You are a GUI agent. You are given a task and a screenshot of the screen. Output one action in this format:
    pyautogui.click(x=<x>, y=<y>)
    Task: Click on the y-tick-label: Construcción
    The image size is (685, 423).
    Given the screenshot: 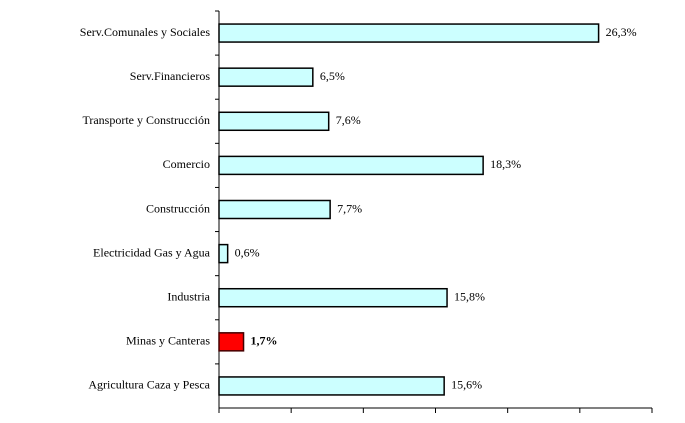 What is the action you would take?
    pyautogui.click(x=178, y=208)
    